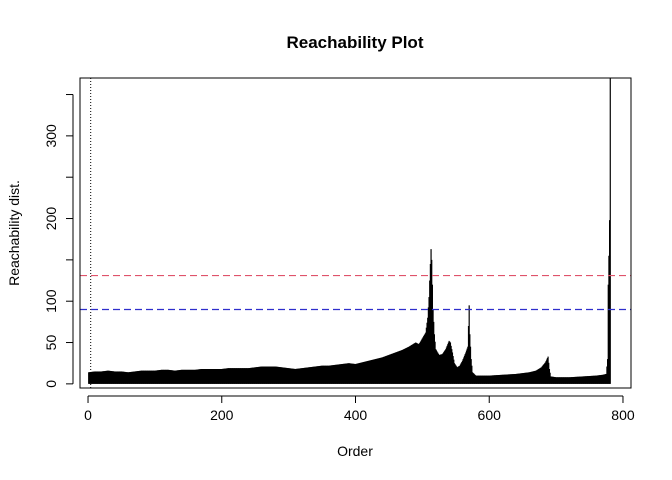 Image resolution: width=672 pixels, height=480 pixels. Describe the element at coordinates (51, 219) in the screenshot. I see `y-tick-label: 200` at that location.